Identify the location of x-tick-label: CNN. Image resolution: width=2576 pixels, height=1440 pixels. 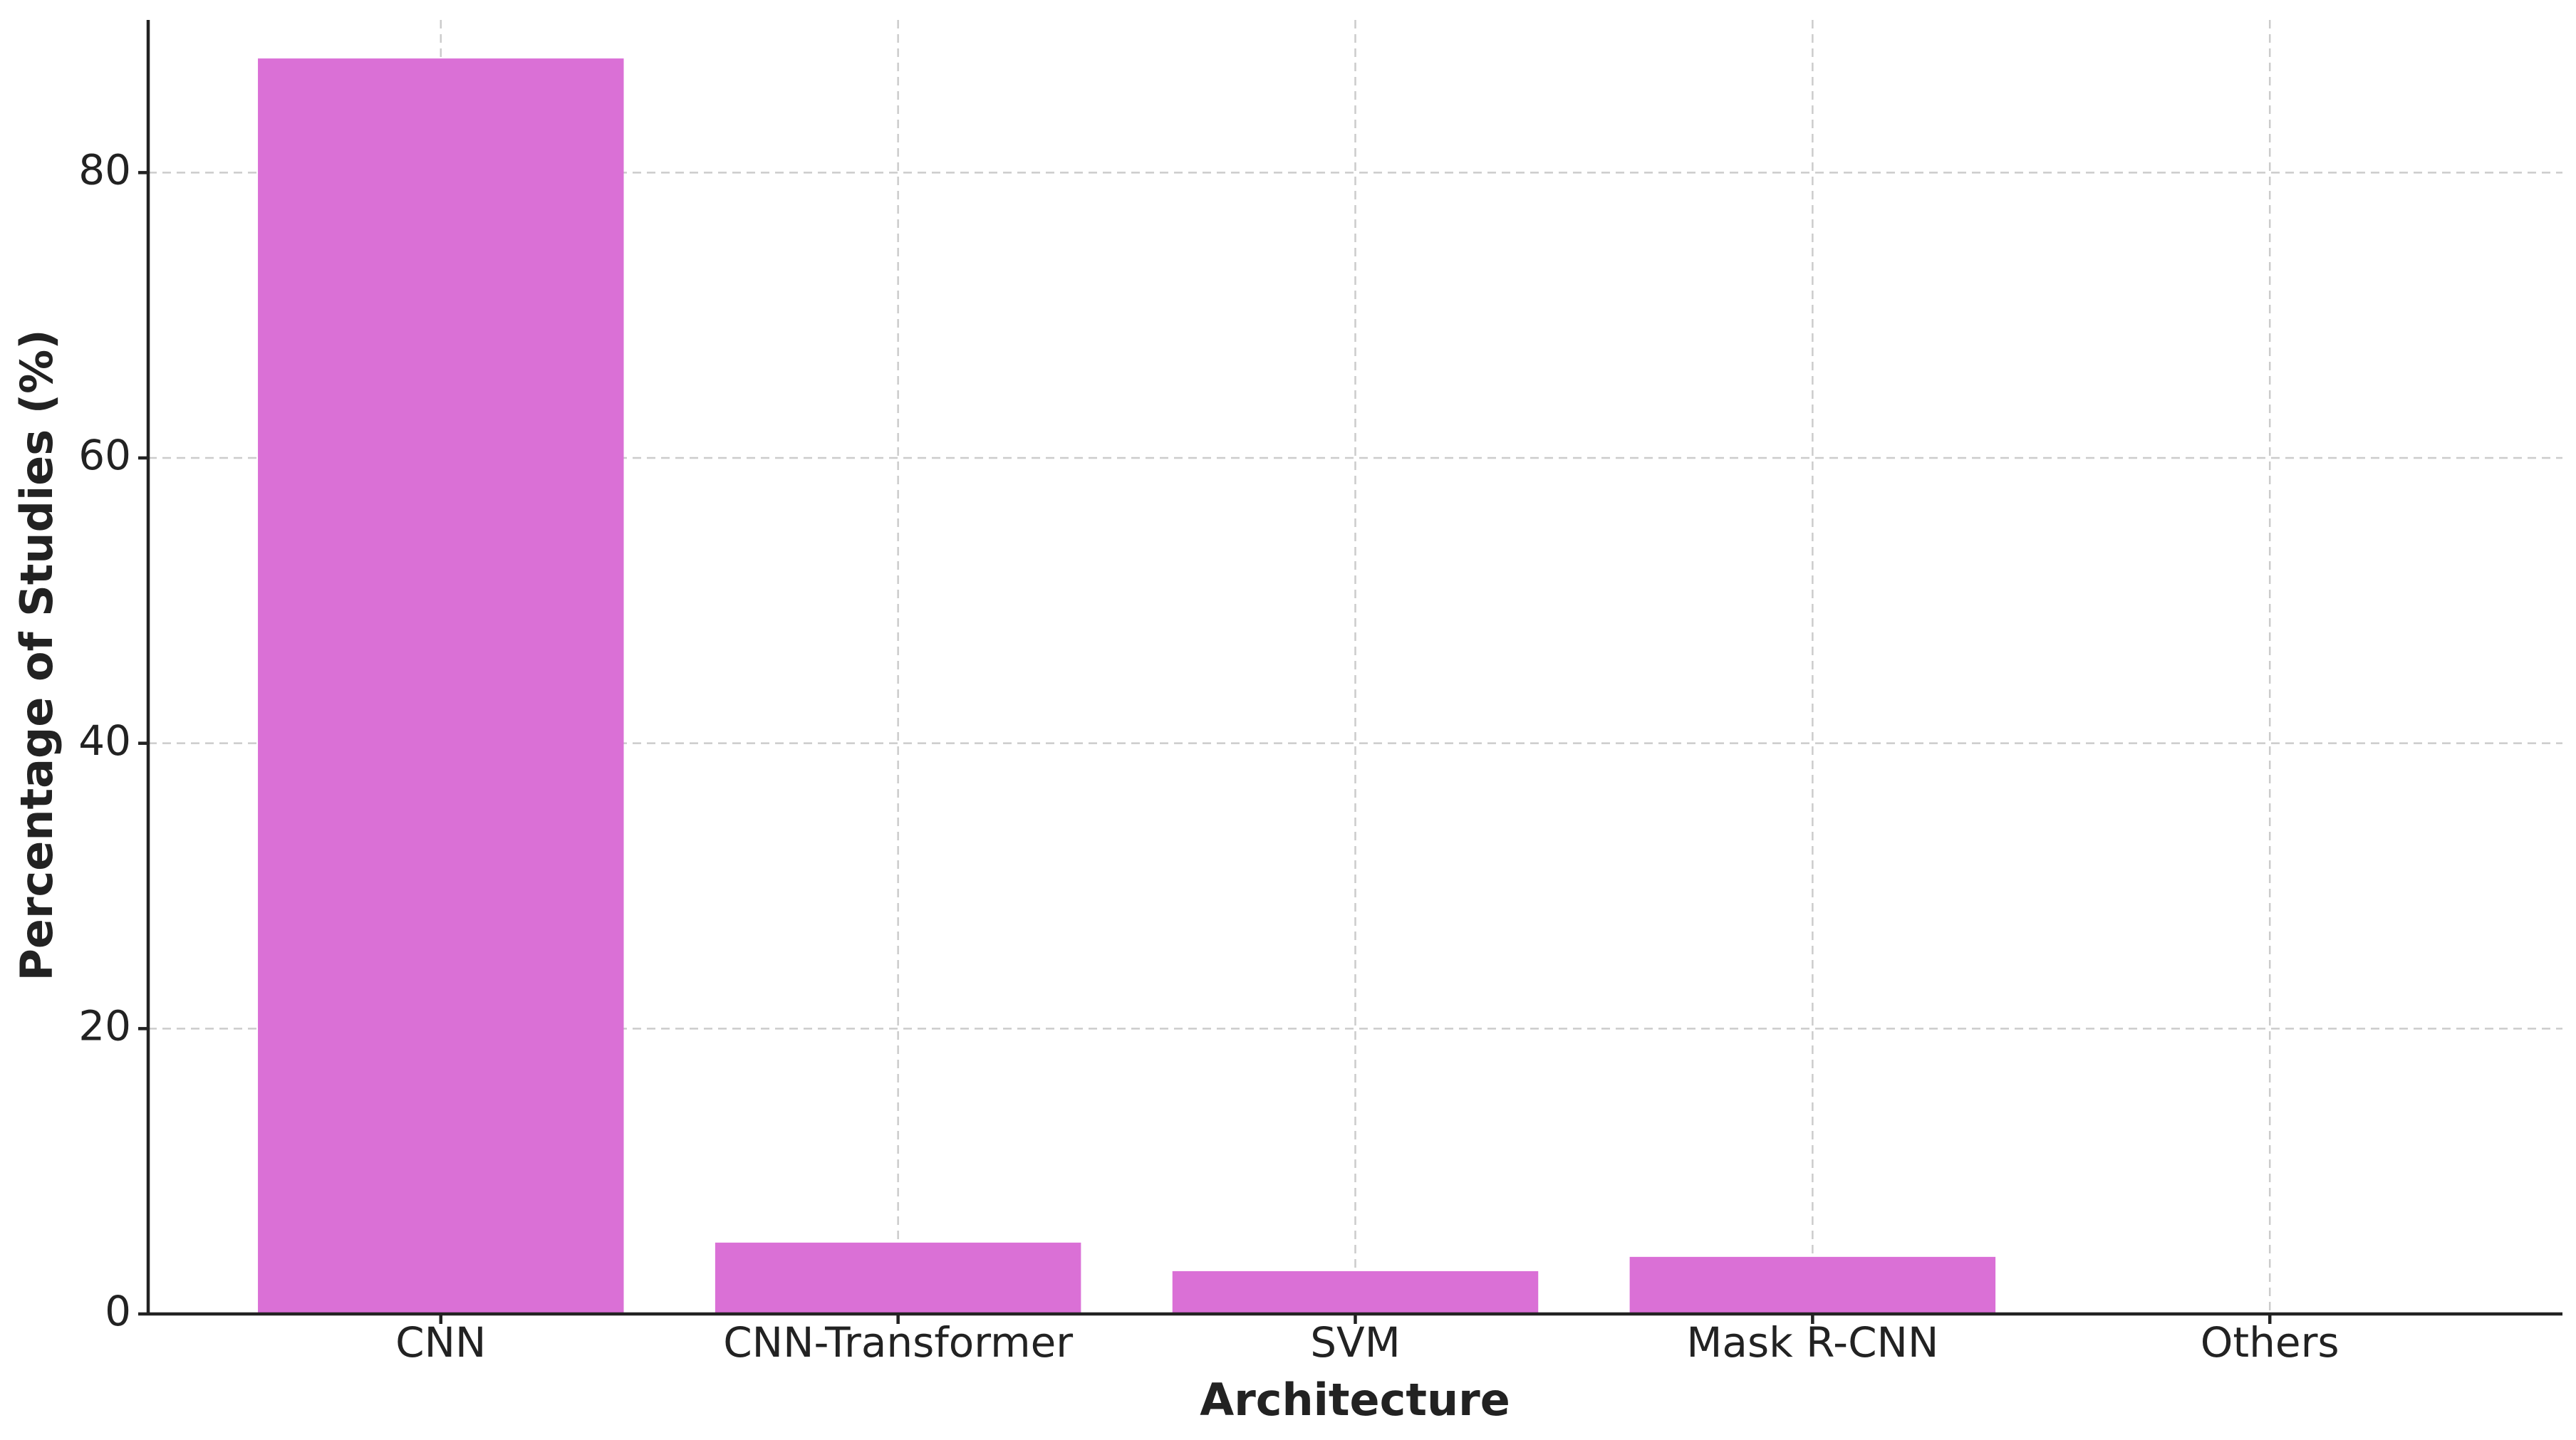
(440, 1342).